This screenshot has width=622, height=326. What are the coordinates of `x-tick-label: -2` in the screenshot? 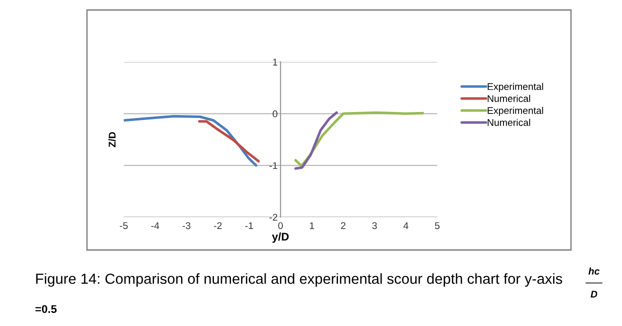 It's located at (218, 226).